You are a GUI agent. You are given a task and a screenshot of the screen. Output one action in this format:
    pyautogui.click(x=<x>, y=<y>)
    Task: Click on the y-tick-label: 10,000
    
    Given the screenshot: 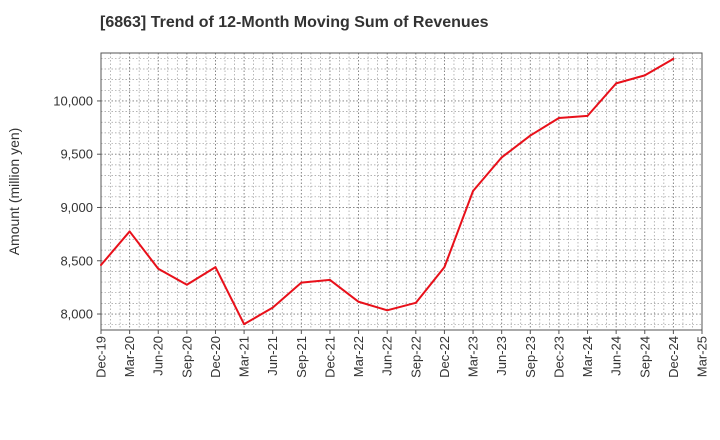 What is the action you would take?
    pyautogui.click(x=73, y=100)
    